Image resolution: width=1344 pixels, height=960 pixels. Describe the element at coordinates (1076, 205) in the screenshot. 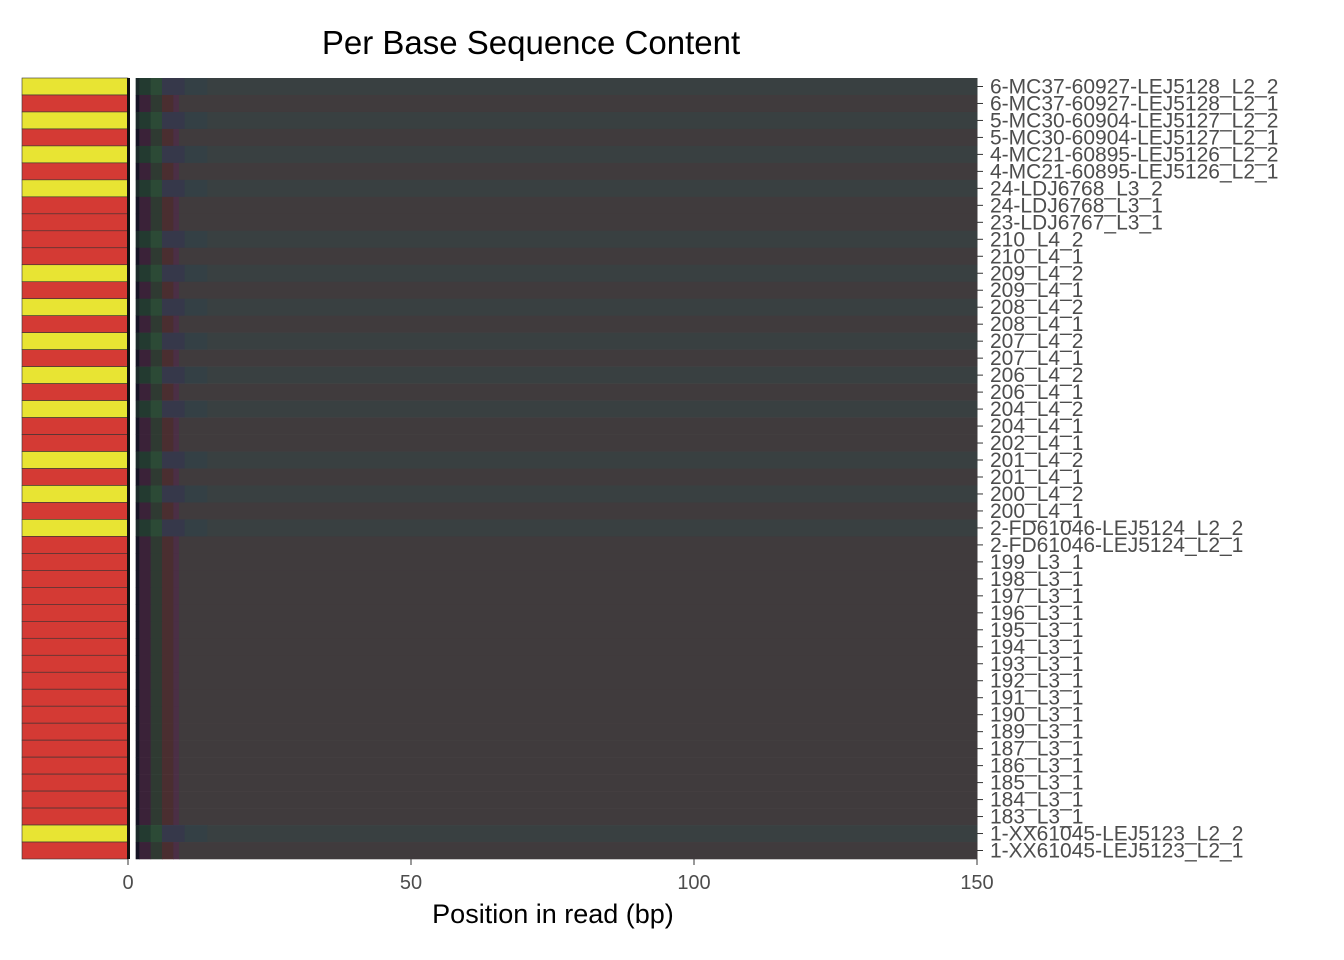

I see `y-tick-label: 24-LDJ6768_L3_1` at that location.